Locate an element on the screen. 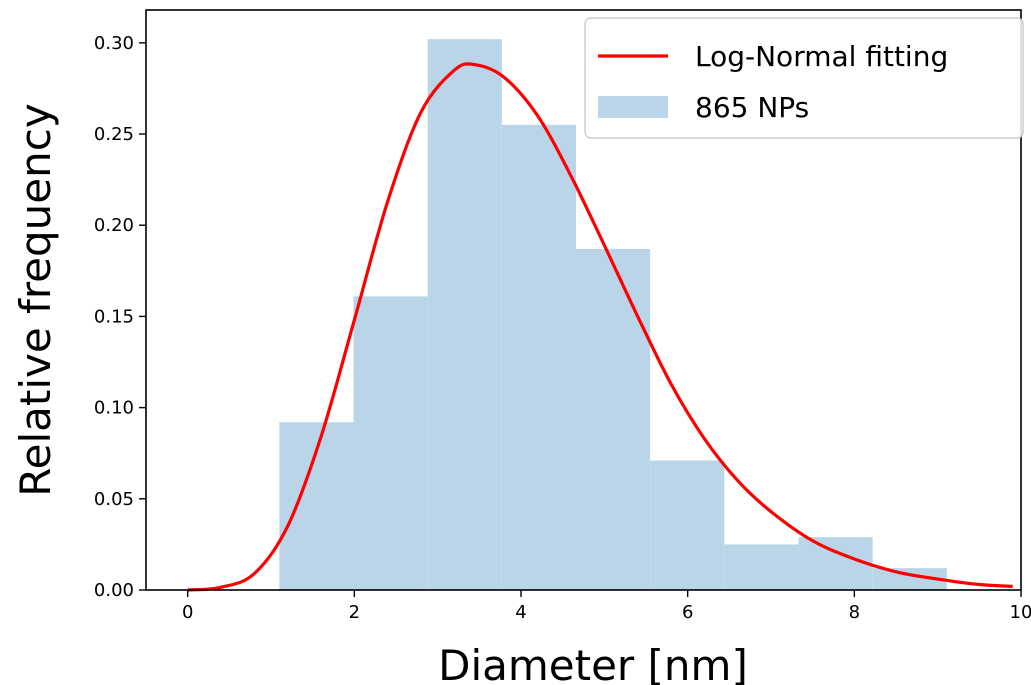 This screenshot has height=685, width=1031. y-tick-label: 0.05 is located at coordinates (114, 499).